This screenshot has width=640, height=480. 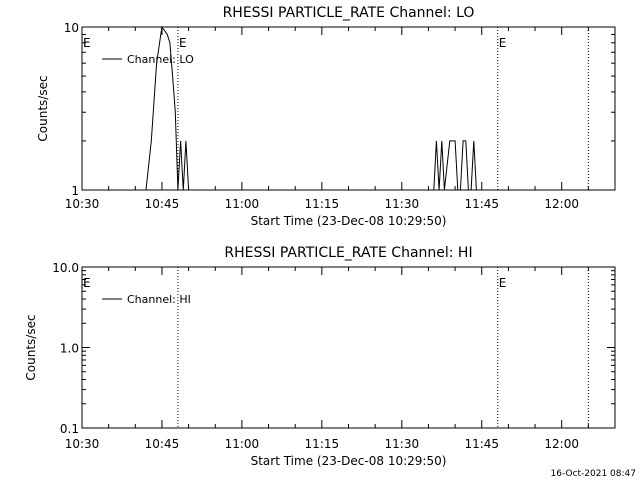 What do you see at coordinates (348, 253) in the screenshot?
I see `chart-title: RHESSI PARTICLE_RATE Channel: HI` at bounding box center [348, 253].